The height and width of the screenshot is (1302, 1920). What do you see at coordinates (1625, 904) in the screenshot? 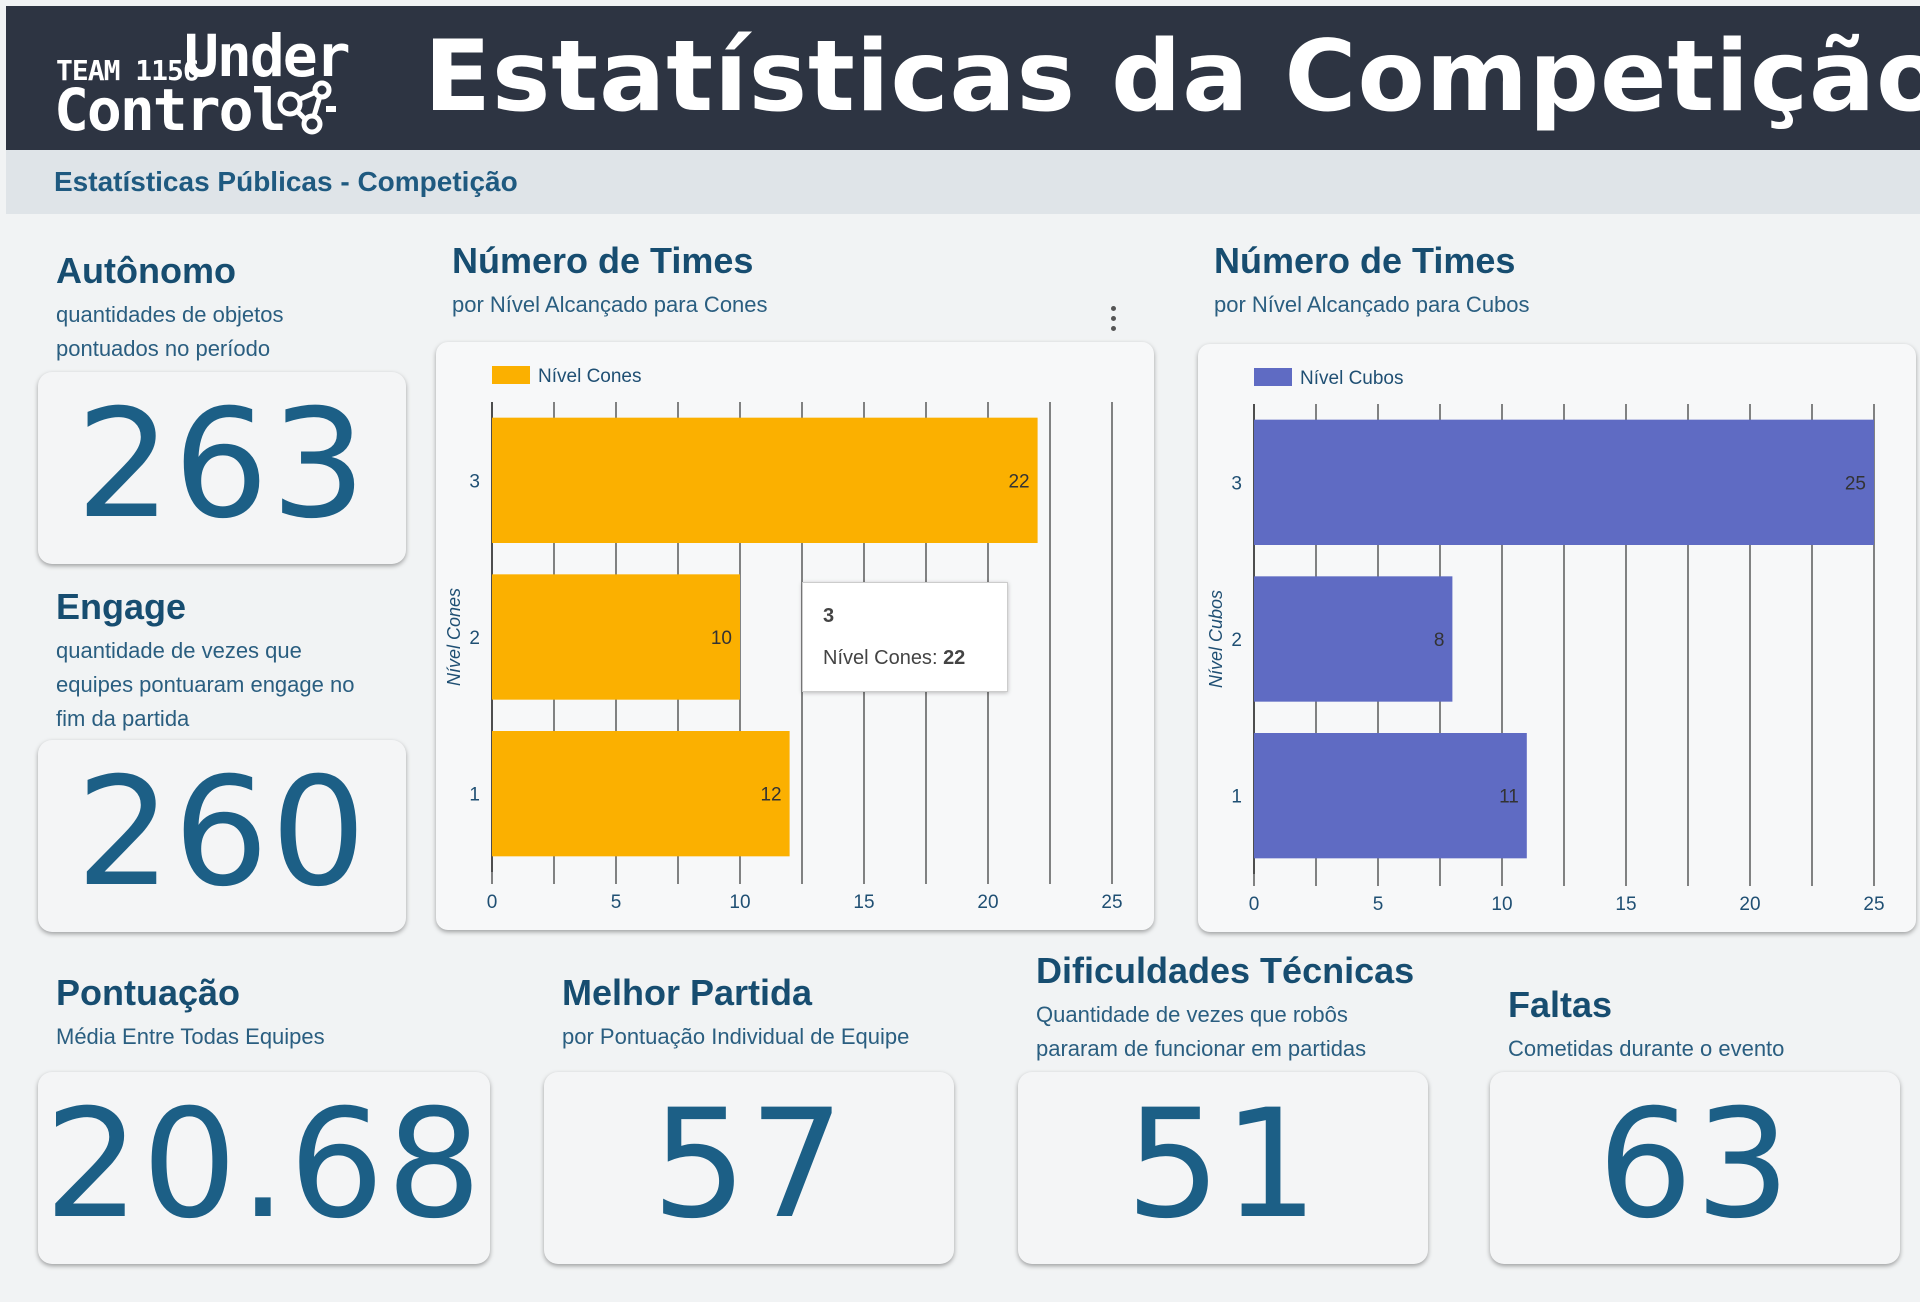
I see `cubos-x-tick-label: 15` at bounding box center [1625, 904].